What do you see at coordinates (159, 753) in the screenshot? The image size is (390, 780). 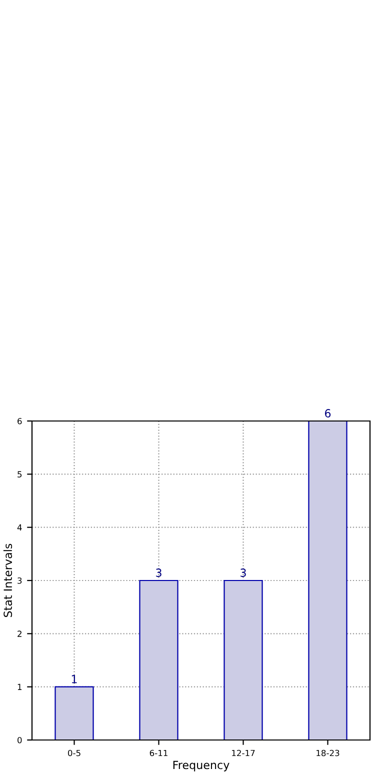 I see `x-tick-label: 6-11` at bounding box center [159, 753].